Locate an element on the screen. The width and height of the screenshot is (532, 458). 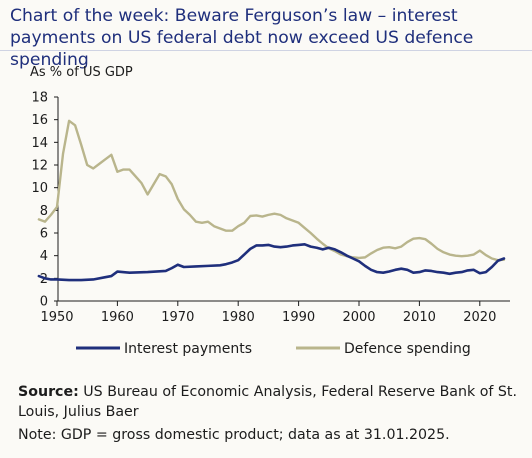
x-tick-label: 1990 is located at coordinates (298, 317).